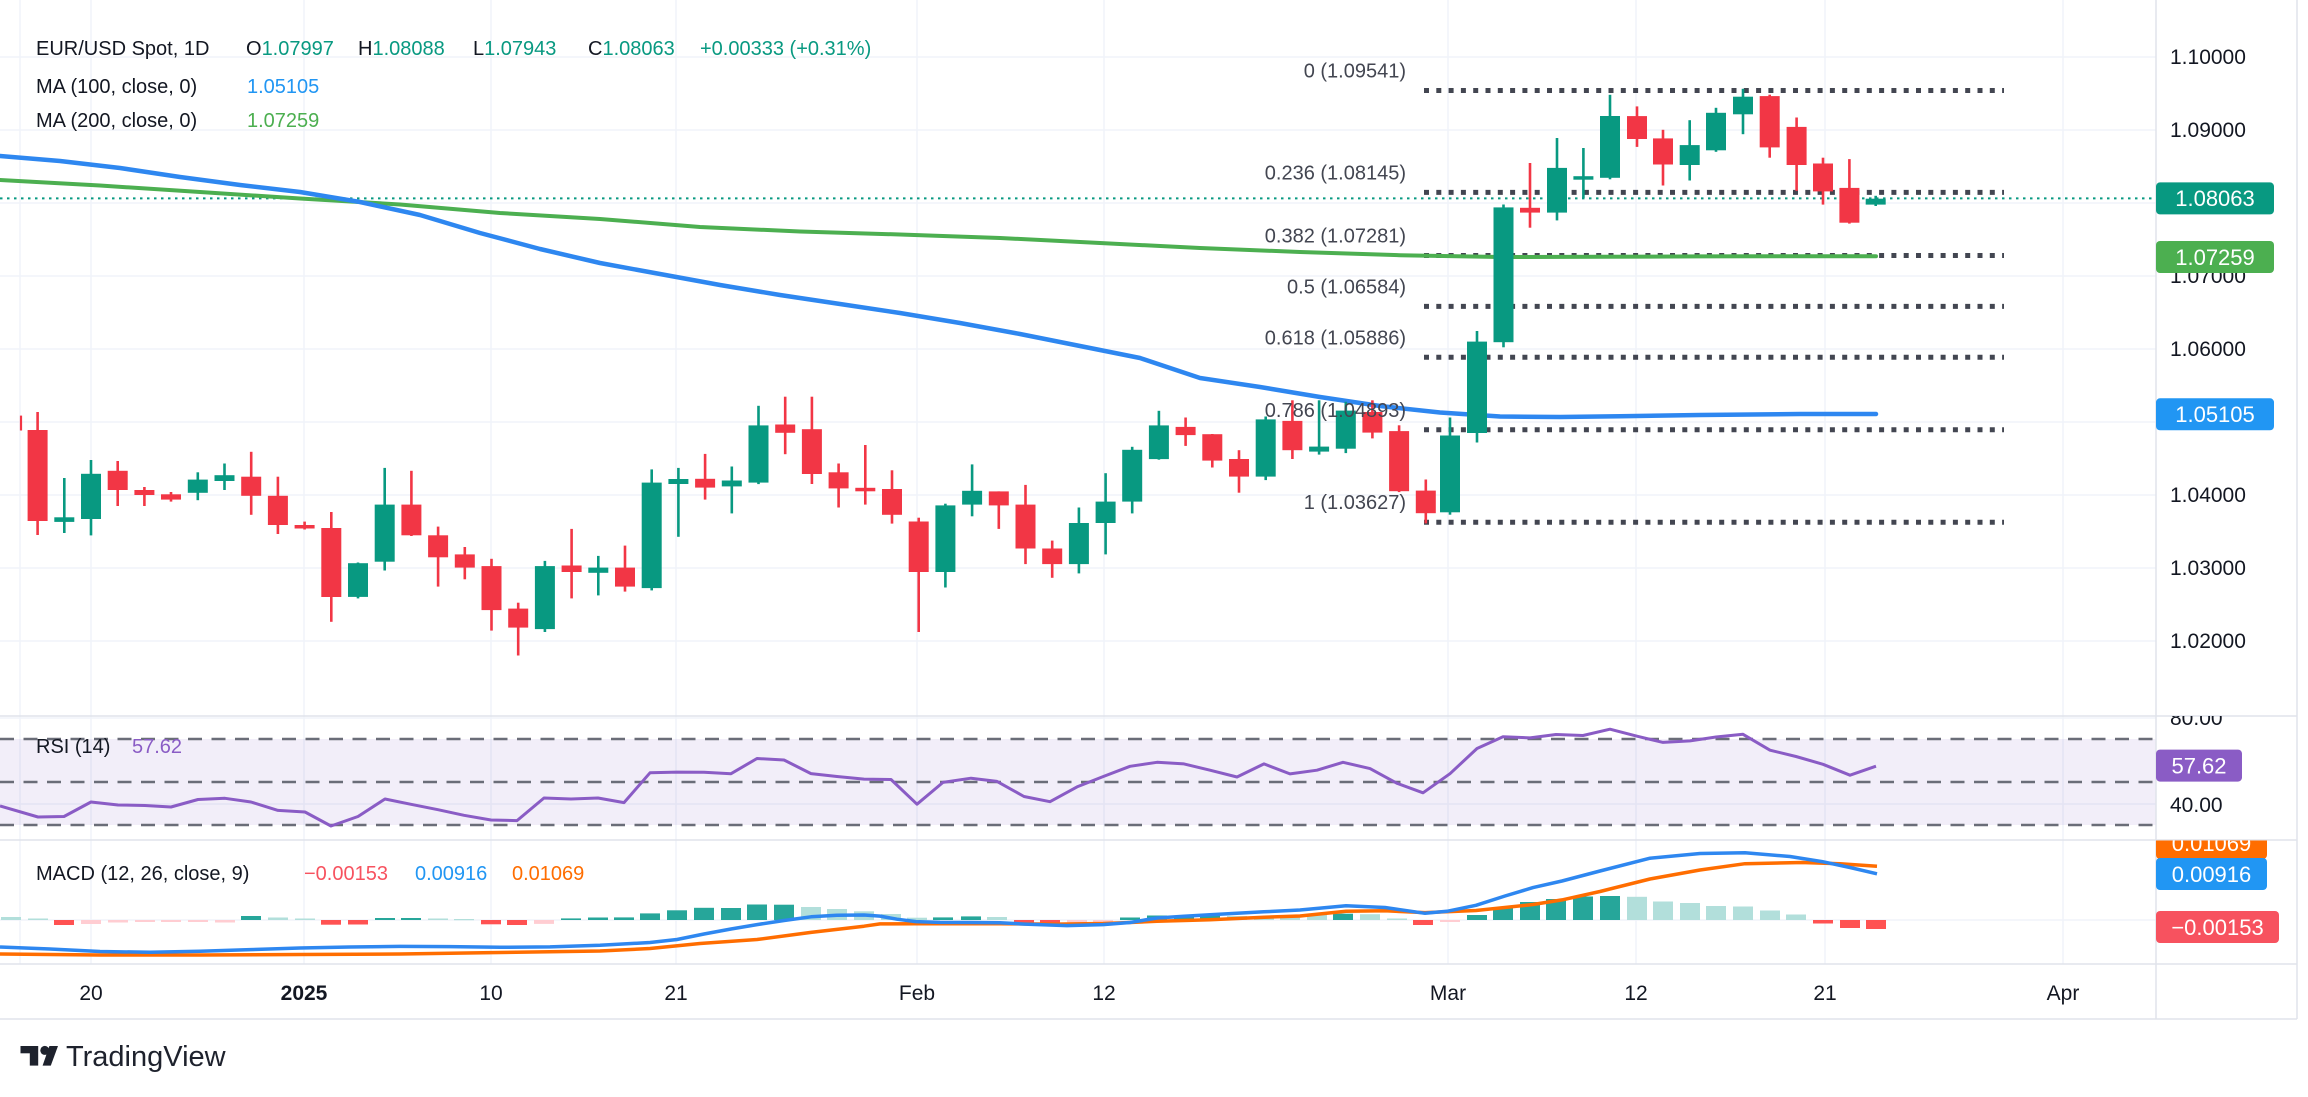 This screenshot has width=2308, height=1097. I want to click on svg-text: RSI (14), so click(73, 747).